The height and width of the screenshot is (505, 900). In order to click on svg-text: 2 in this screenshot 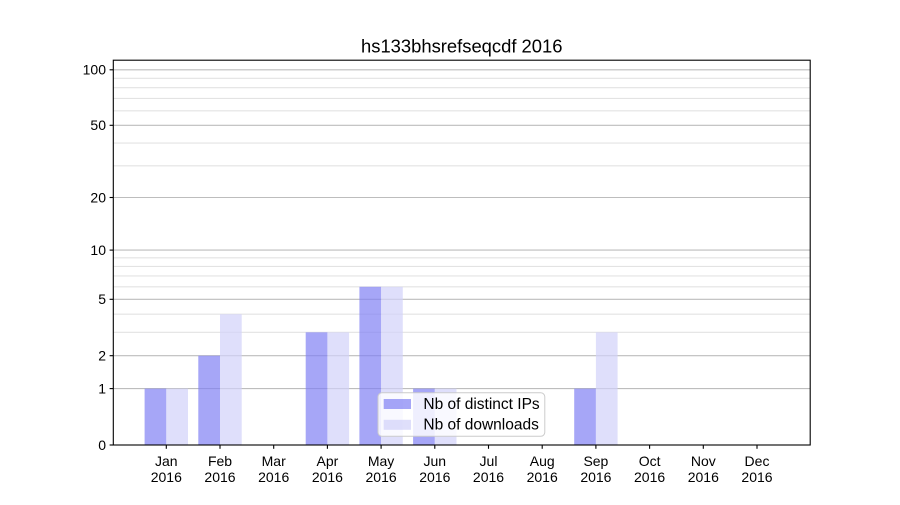, I will do `click(102, 356)`.